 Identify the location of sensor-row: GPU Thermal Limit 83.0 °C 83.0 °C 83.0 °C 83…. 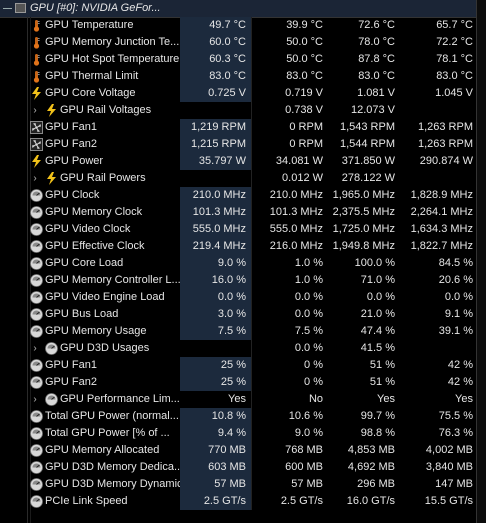
(243, 76).